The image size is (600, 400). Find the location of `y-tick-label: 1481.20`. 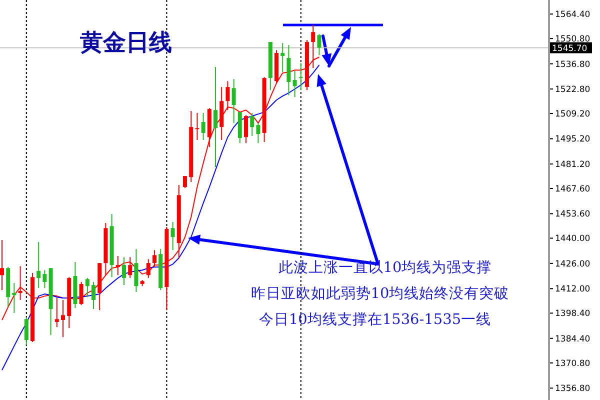

y-tick-label: 1481.20 is located at coordinates (572, 165).